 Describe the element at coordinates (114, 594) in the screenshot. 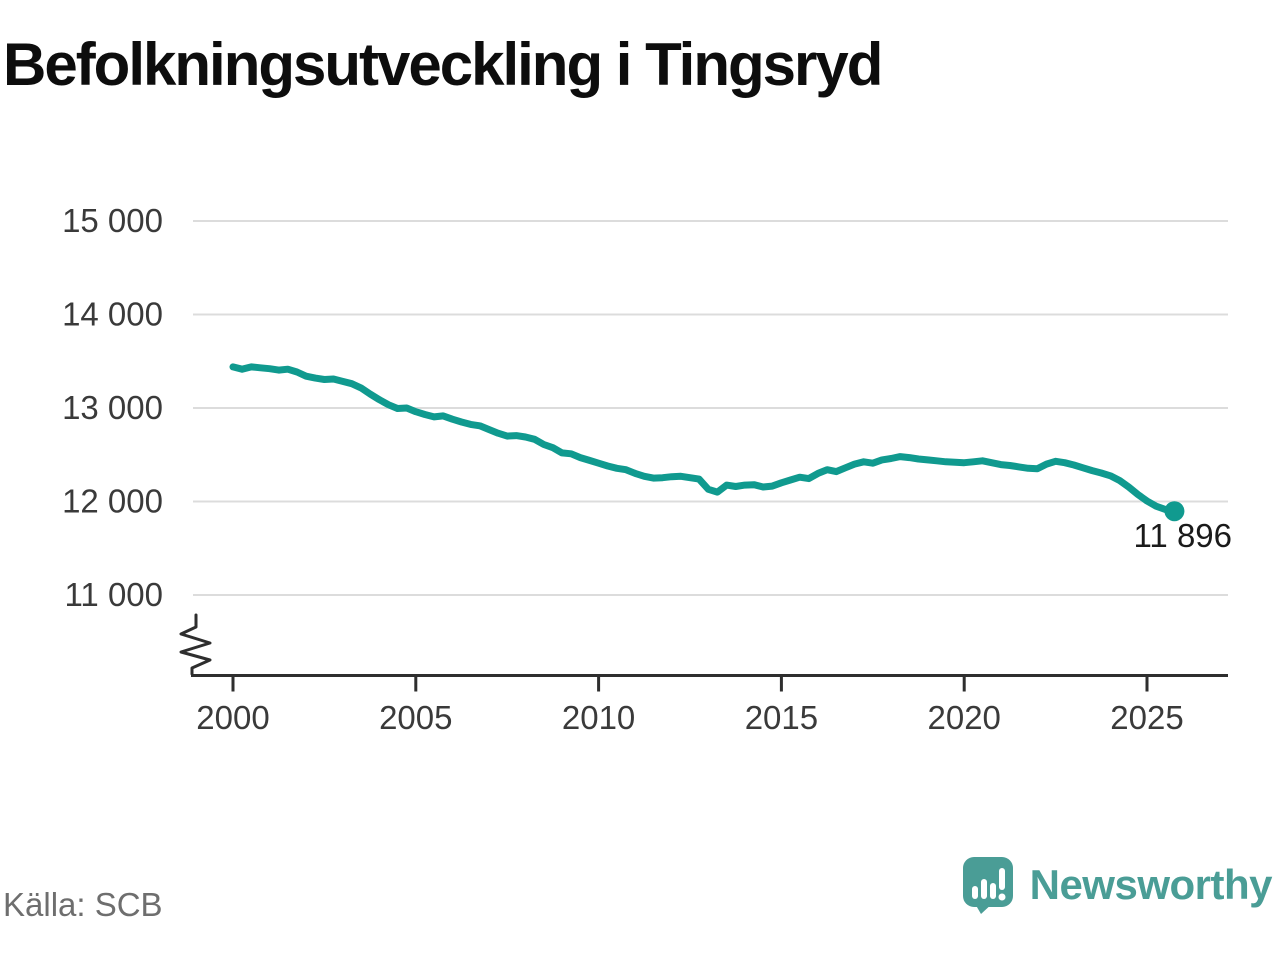

I see `y-tick-label-11000: 11 000` at that location.